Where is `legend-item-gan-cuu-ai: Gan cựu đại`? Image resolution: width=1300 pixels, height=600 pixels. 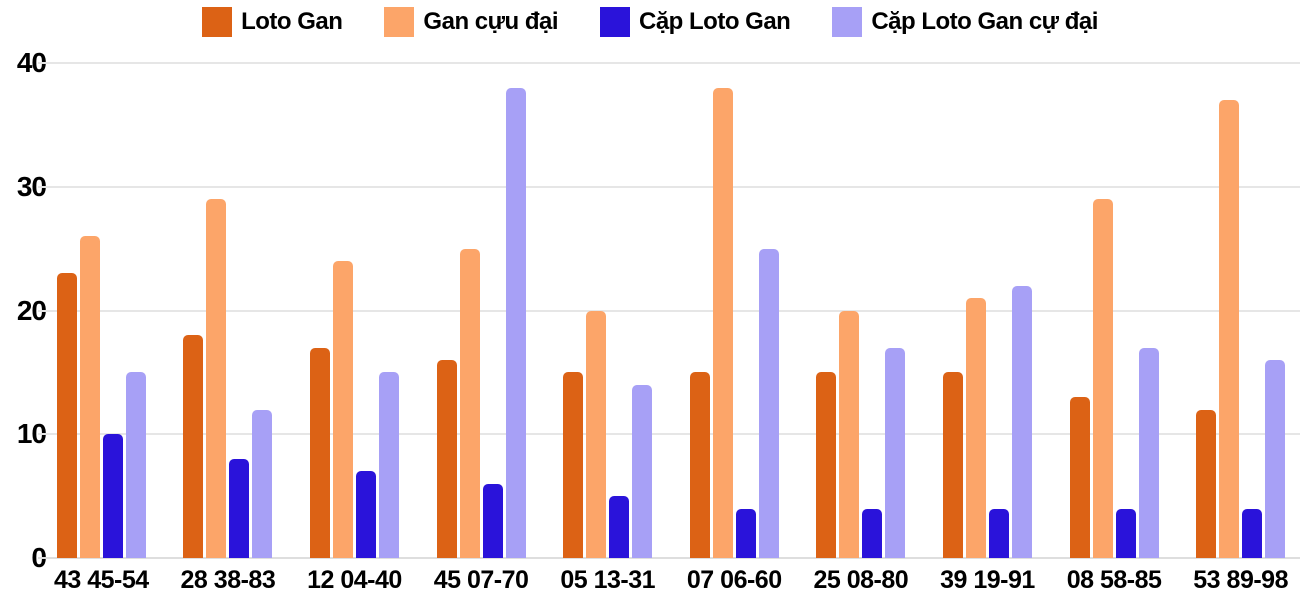
legend-item-gan-cuu-ai: Gan cựu đại is located at coordinates (471, 22).